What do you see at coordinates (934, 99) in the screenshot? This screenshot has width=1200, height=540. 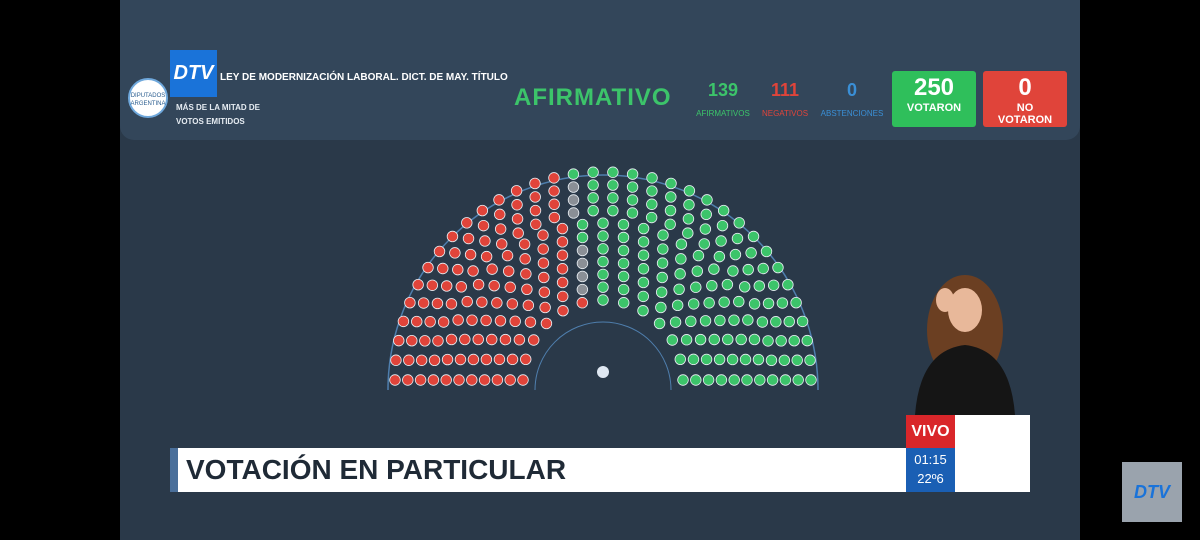 I see `total-box: 250 VOTARON` at bounding box center [934, 99].